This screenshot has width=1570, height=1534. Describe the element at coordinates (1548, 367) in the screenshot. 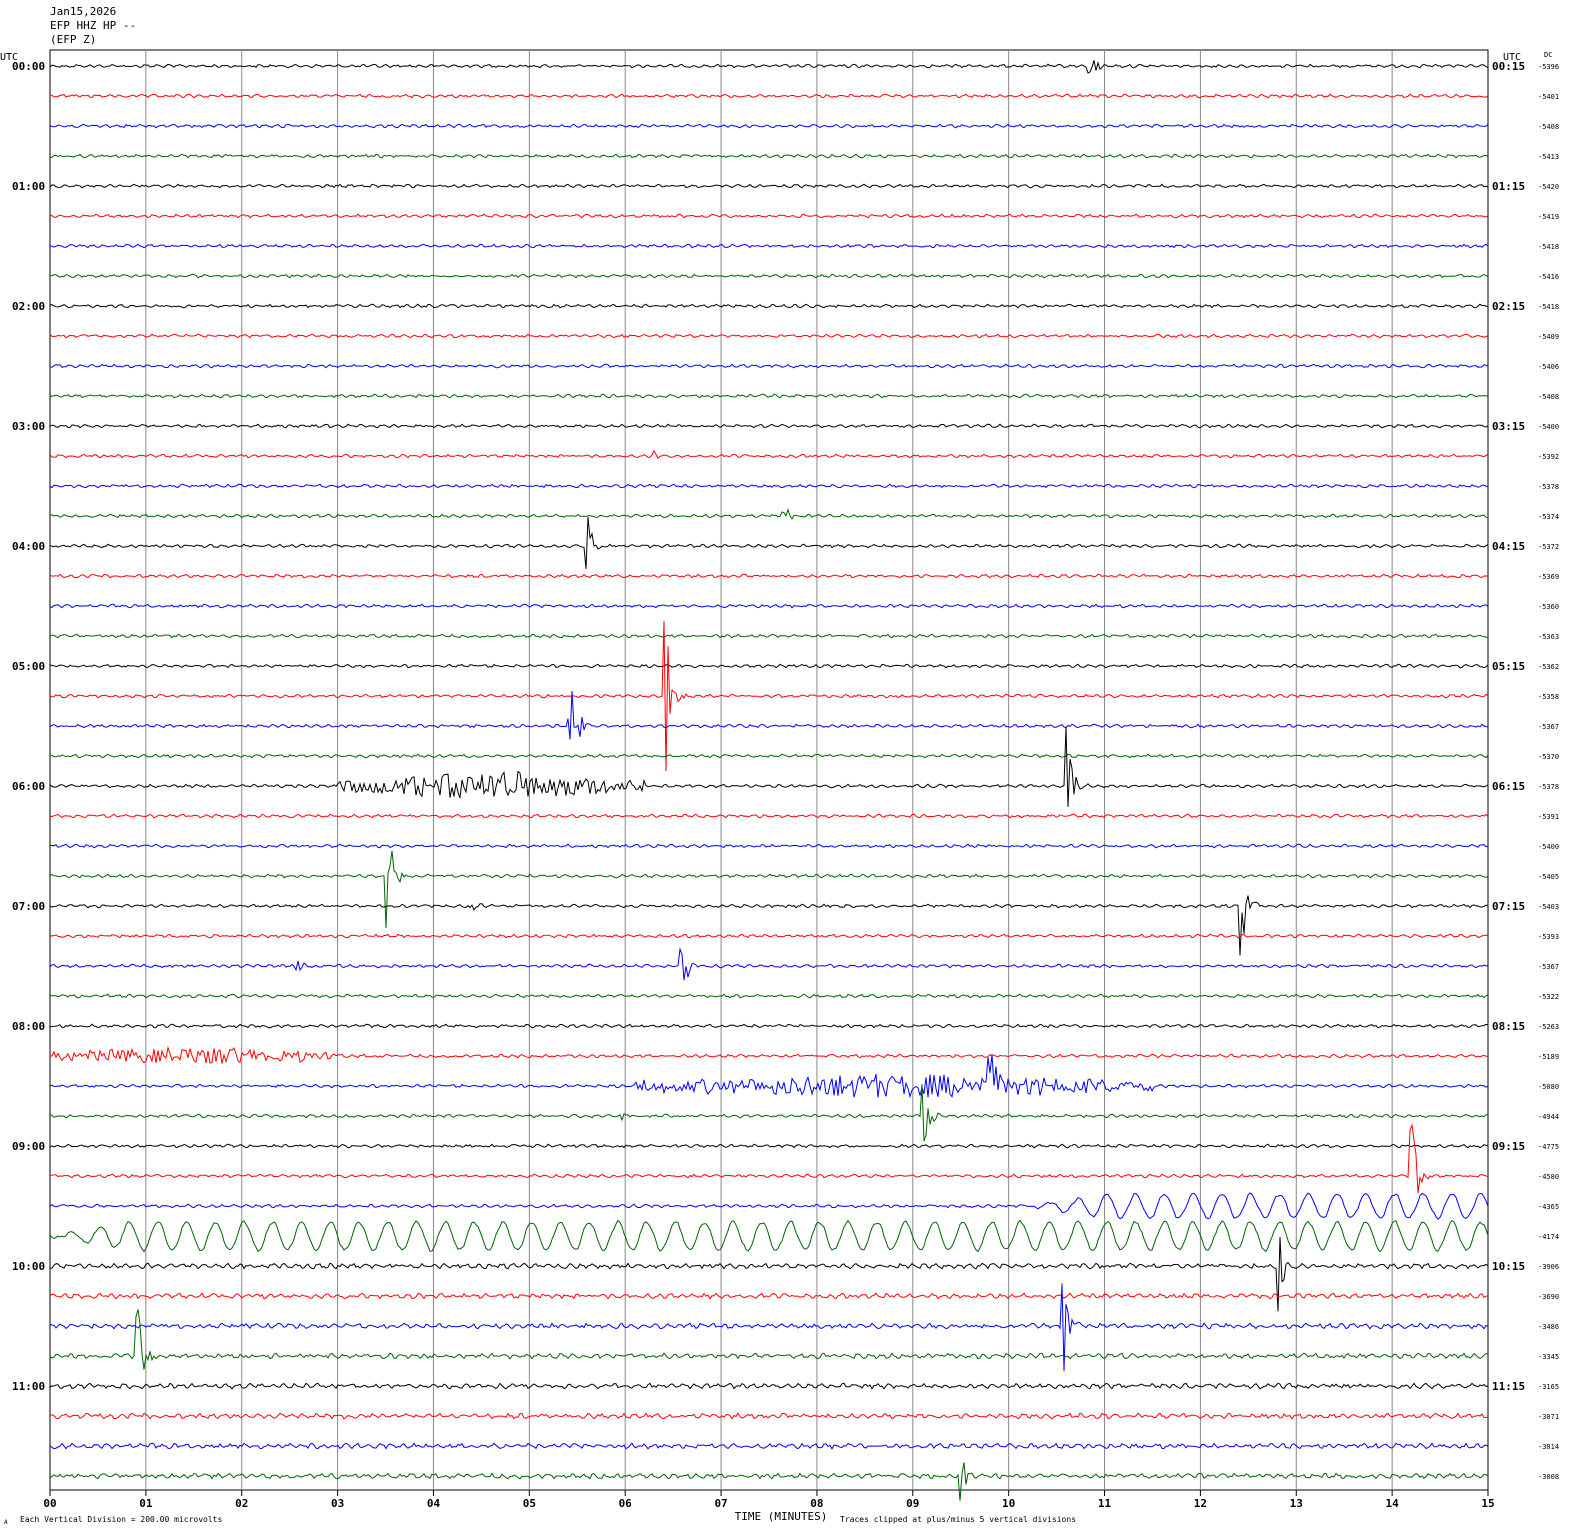

I see `dc-value: -5406` at that location.